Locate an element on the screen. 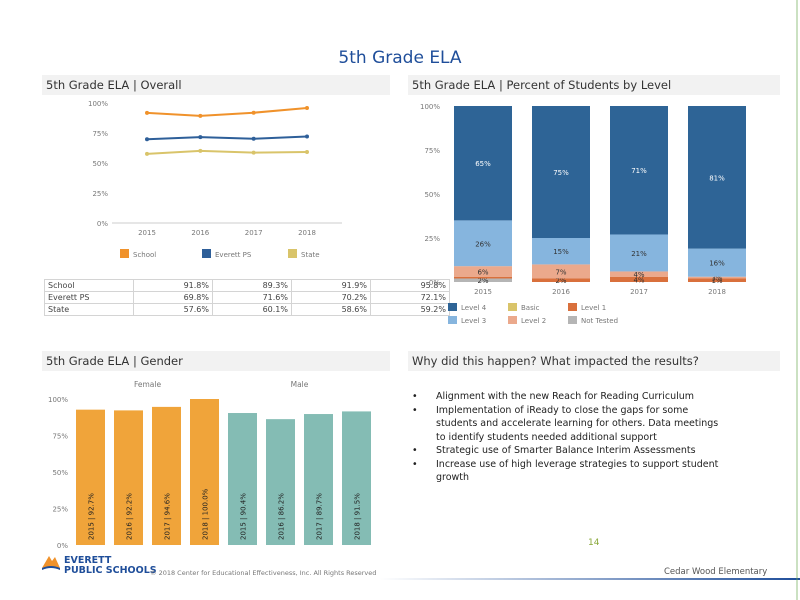  logo-text: EVERETT PUBLIC SCHOOLS is located at coordinates (110, 565).